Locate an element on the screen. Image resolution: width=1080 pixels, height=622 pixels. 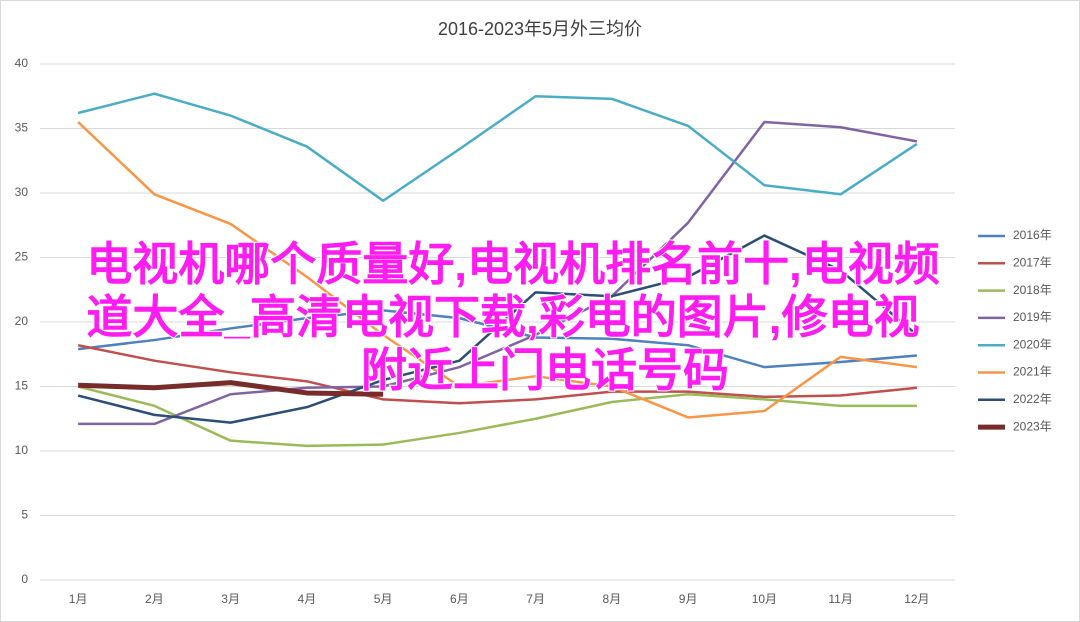
x-tick-label: 3月 is located at coordinates (230, 599).